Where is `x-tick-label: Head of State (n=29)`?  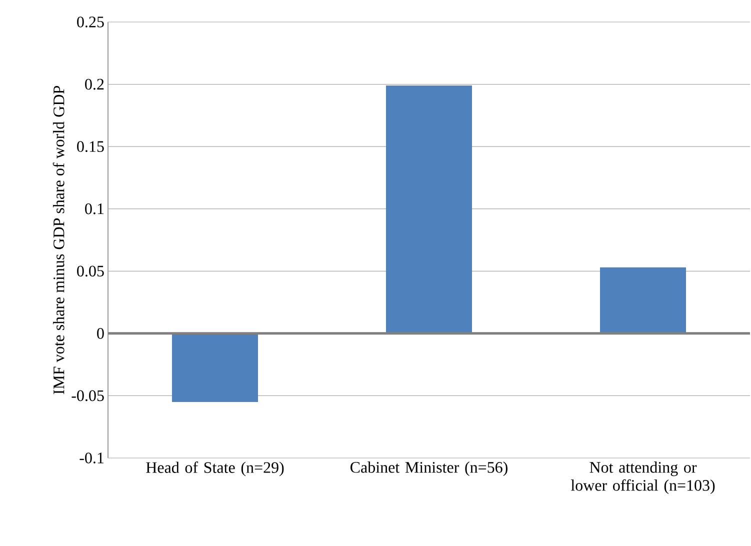
x-tick-label: Head of State (n=29) is located at coordinates (215, 469).